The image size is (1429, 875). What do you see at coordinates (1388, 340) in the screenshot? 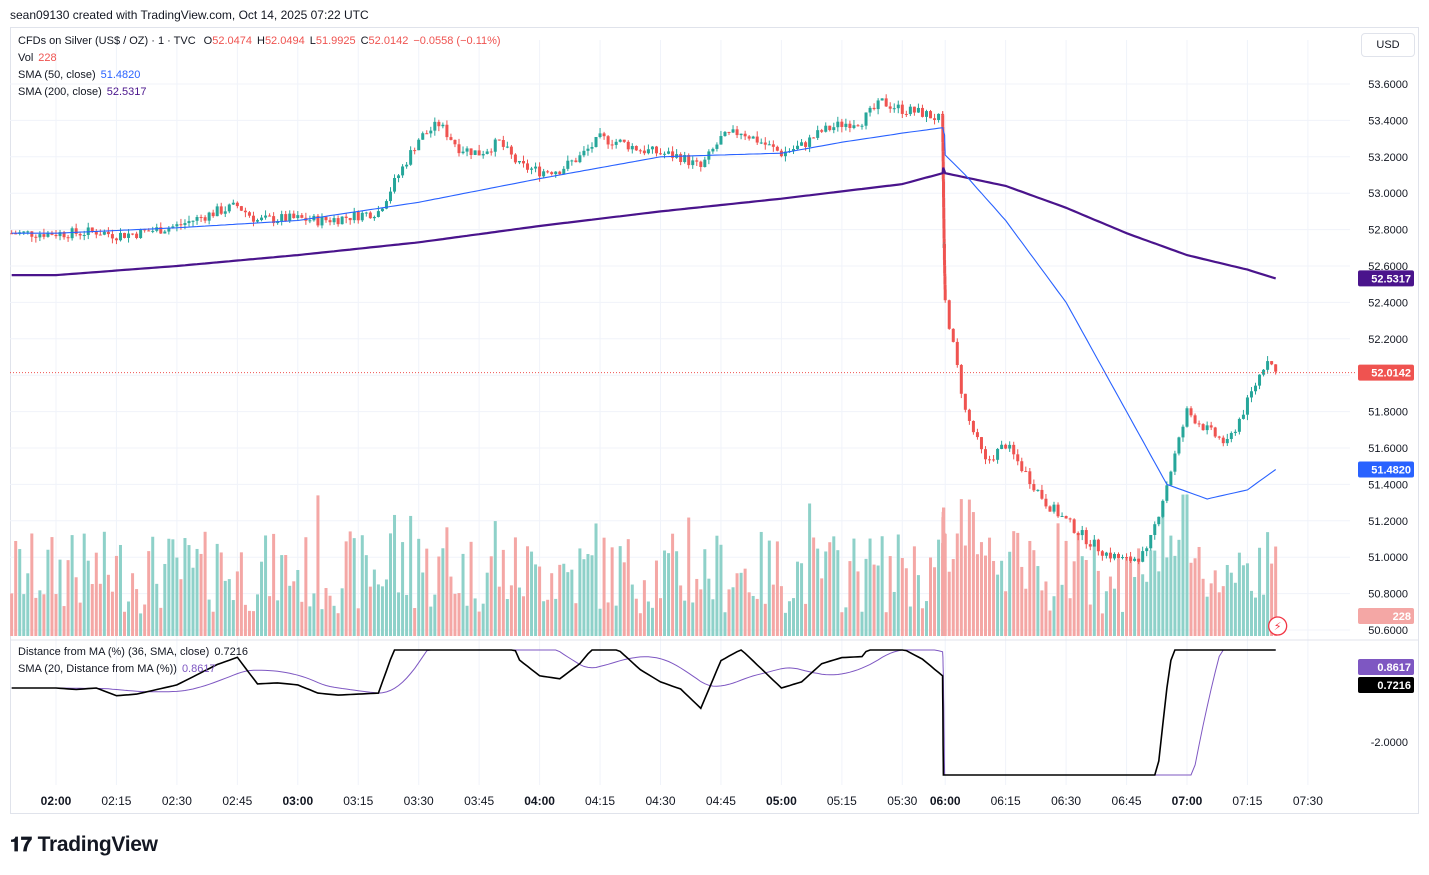
I see `price-tick-label: 52.2000` at bounding box center [1388, 340].